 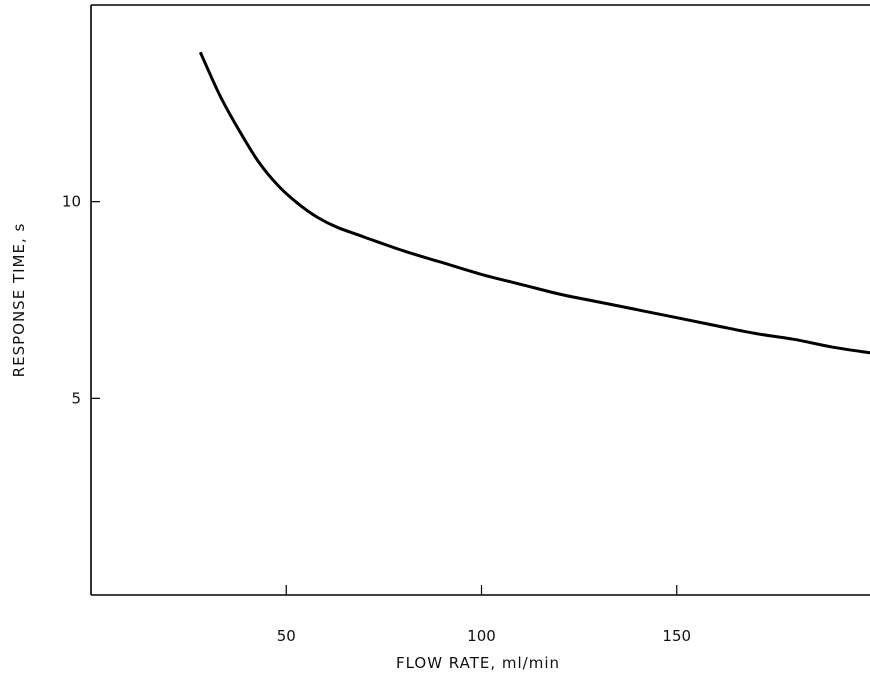 I want to click on y-tick-label: 5, so click(x=76, y=398).